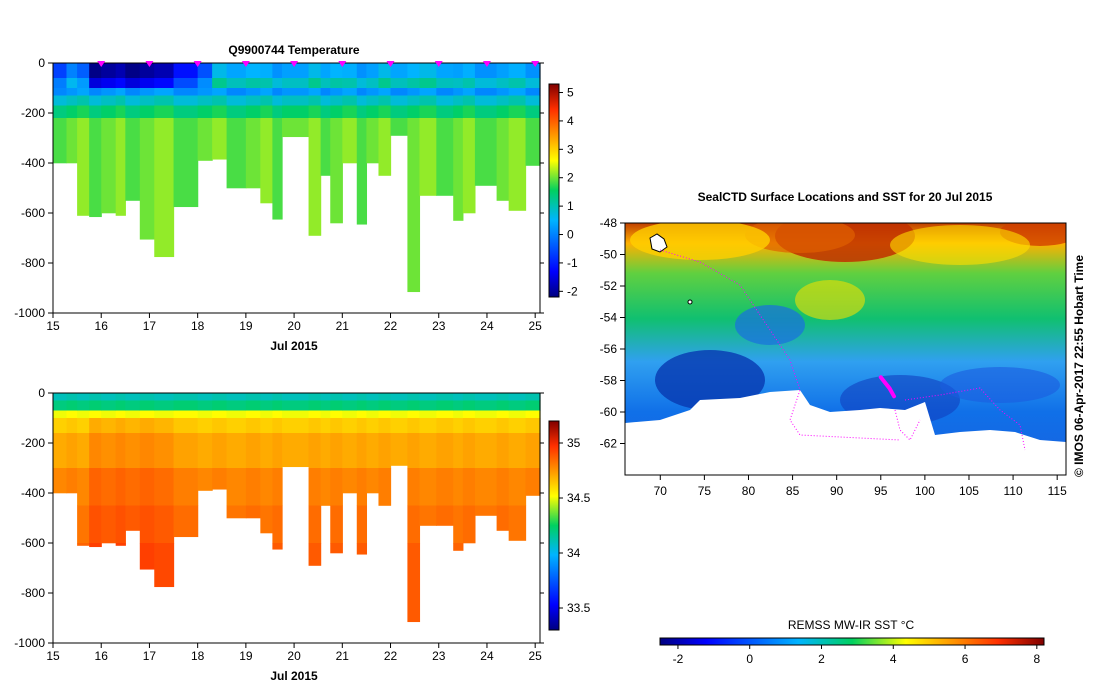 This screenshot has height=700, width=1099. I want to click on colorbar-tick-label: 34, so click(574, 553).